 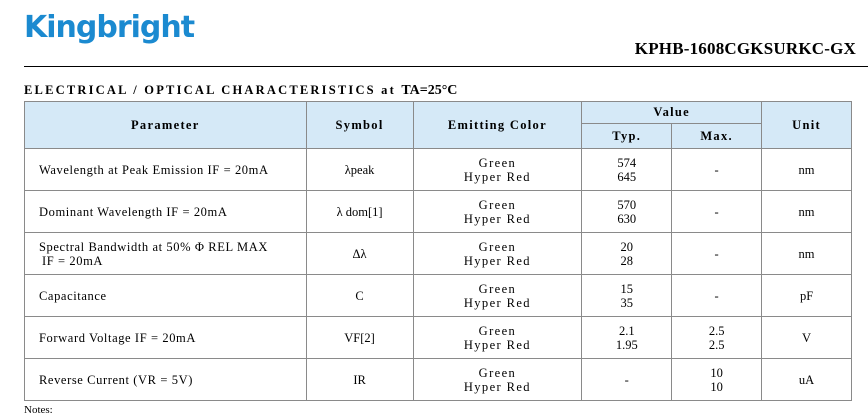 What do you see at coordinates (627, 136) in the screenshot?
I see `header-typ: Typ.` at bounding box center [627, 136].